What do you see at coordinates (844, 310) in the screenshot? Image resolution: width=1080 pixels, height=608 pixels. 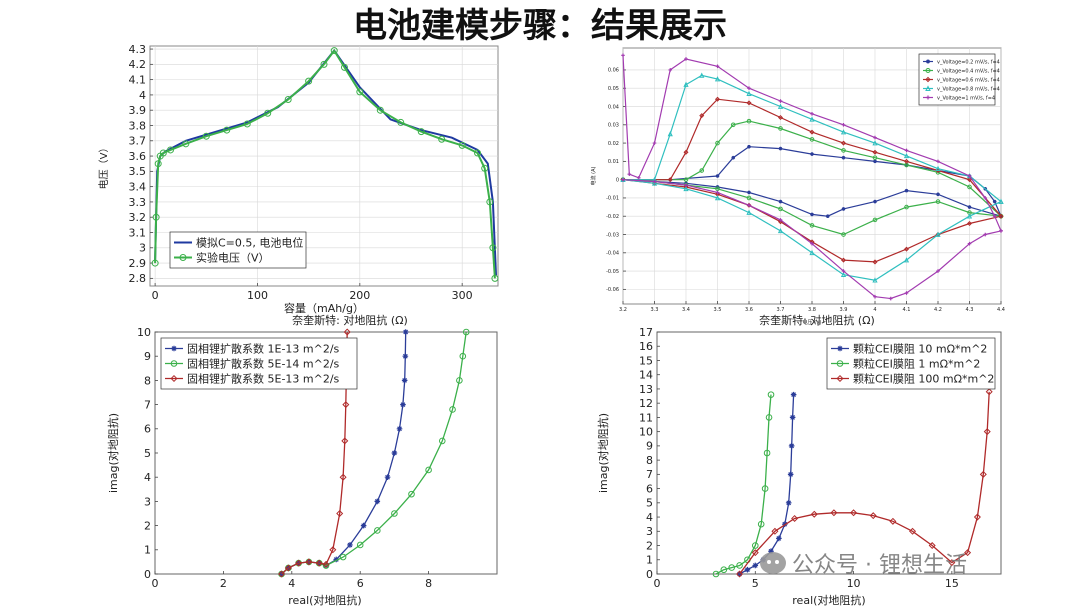 I see `x-tick-label: 3.9` at bounding box center [844, 310].